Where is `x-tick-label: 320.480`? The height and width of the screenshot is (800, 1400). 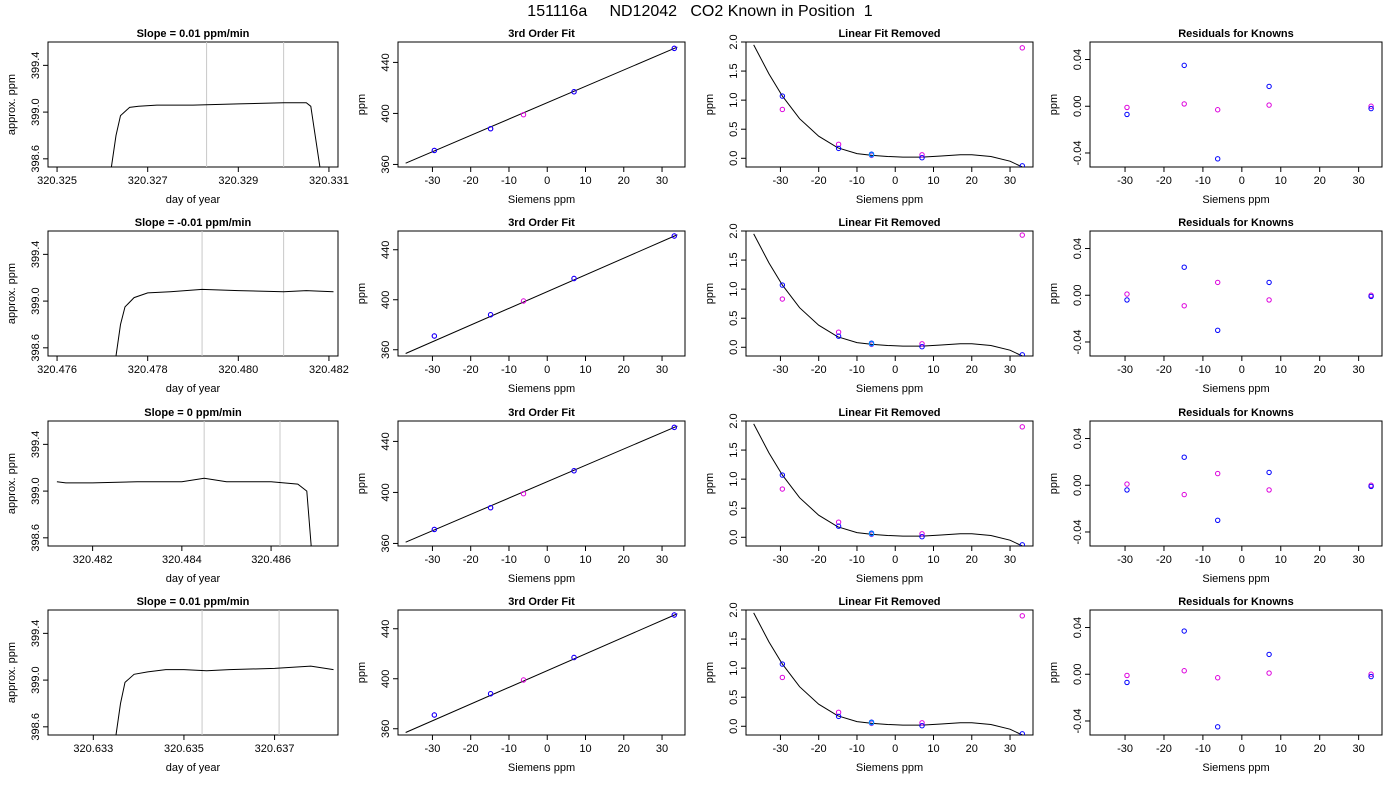 x-tick-label: 320.480 is located at coordinates (238, 370).